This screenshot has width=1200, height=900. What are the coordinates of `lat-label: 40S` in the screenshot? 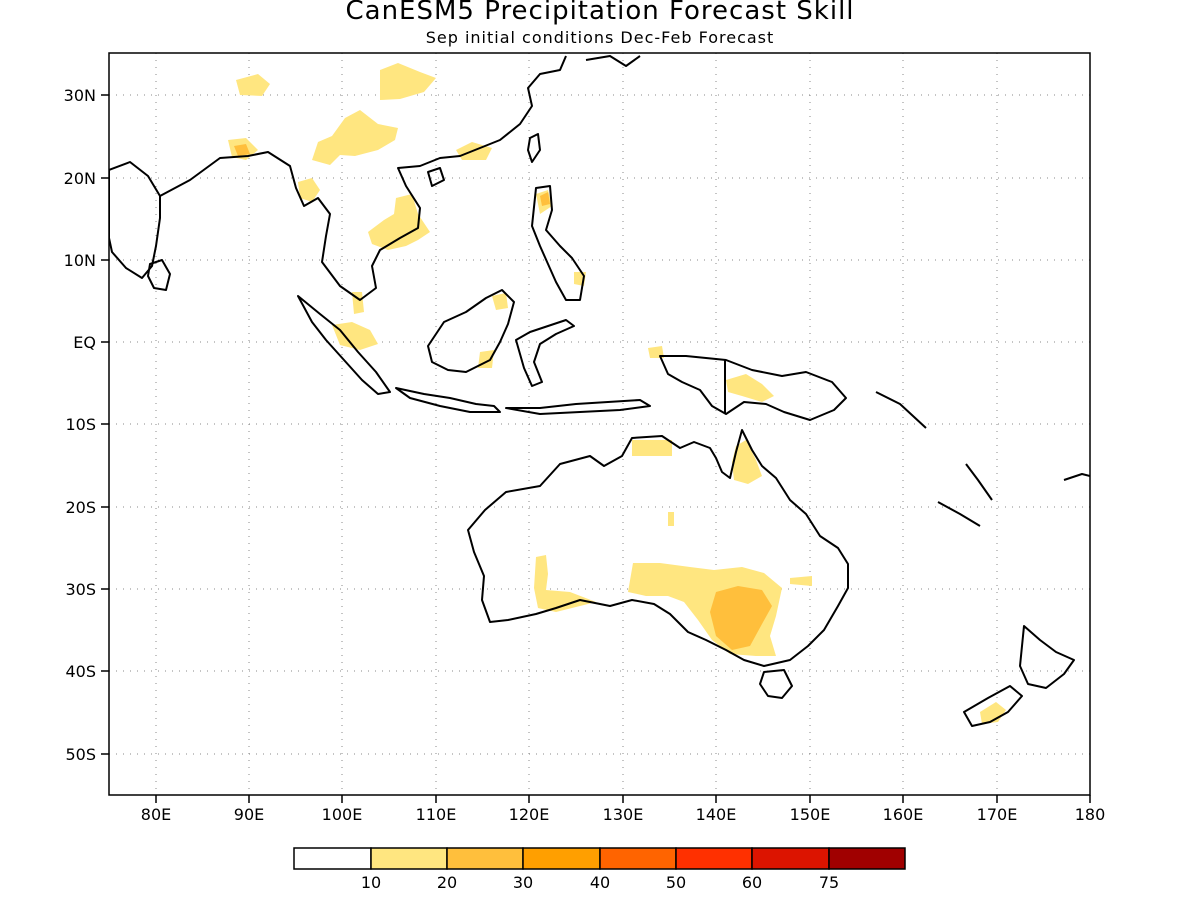 It's located at (80, 671).